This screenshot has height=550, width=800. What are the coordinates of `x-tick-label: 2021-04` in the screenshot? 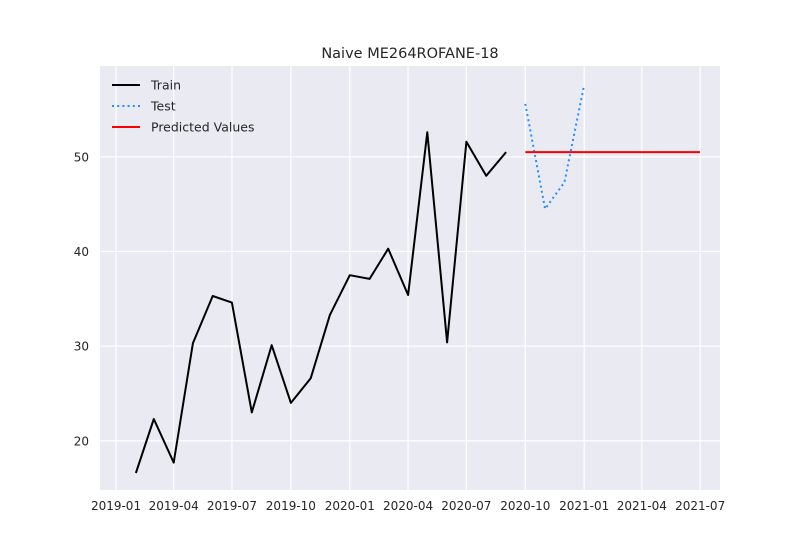 It's located at (642, 506).